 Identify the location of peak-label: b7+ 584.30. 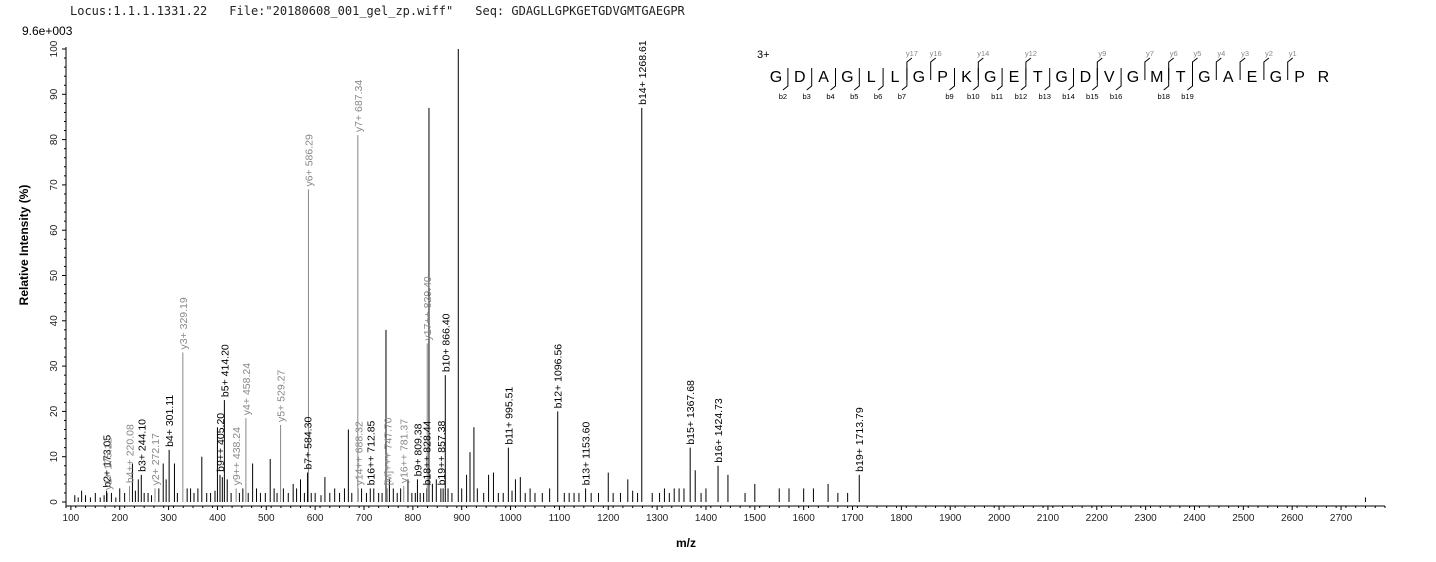
(308, 443).